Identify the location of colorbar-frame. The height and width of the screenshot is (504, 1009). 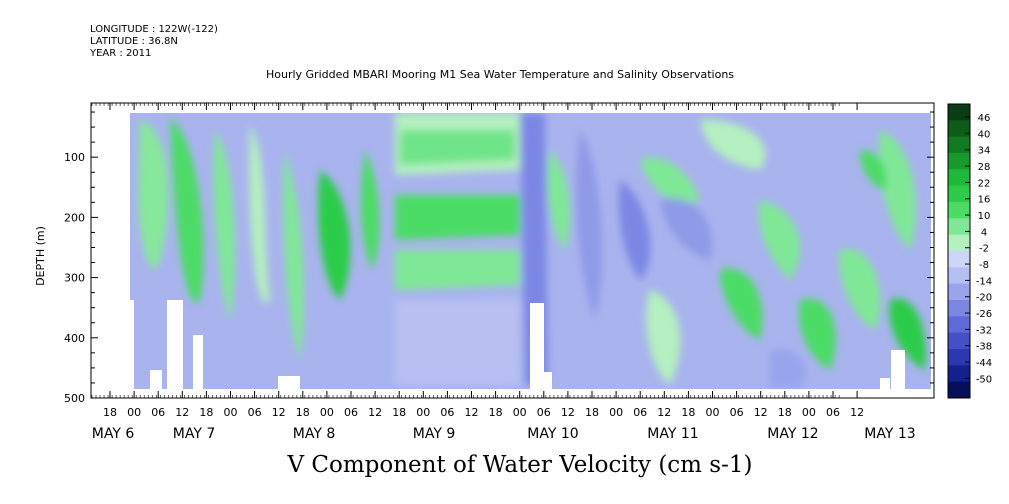
(959, 251).